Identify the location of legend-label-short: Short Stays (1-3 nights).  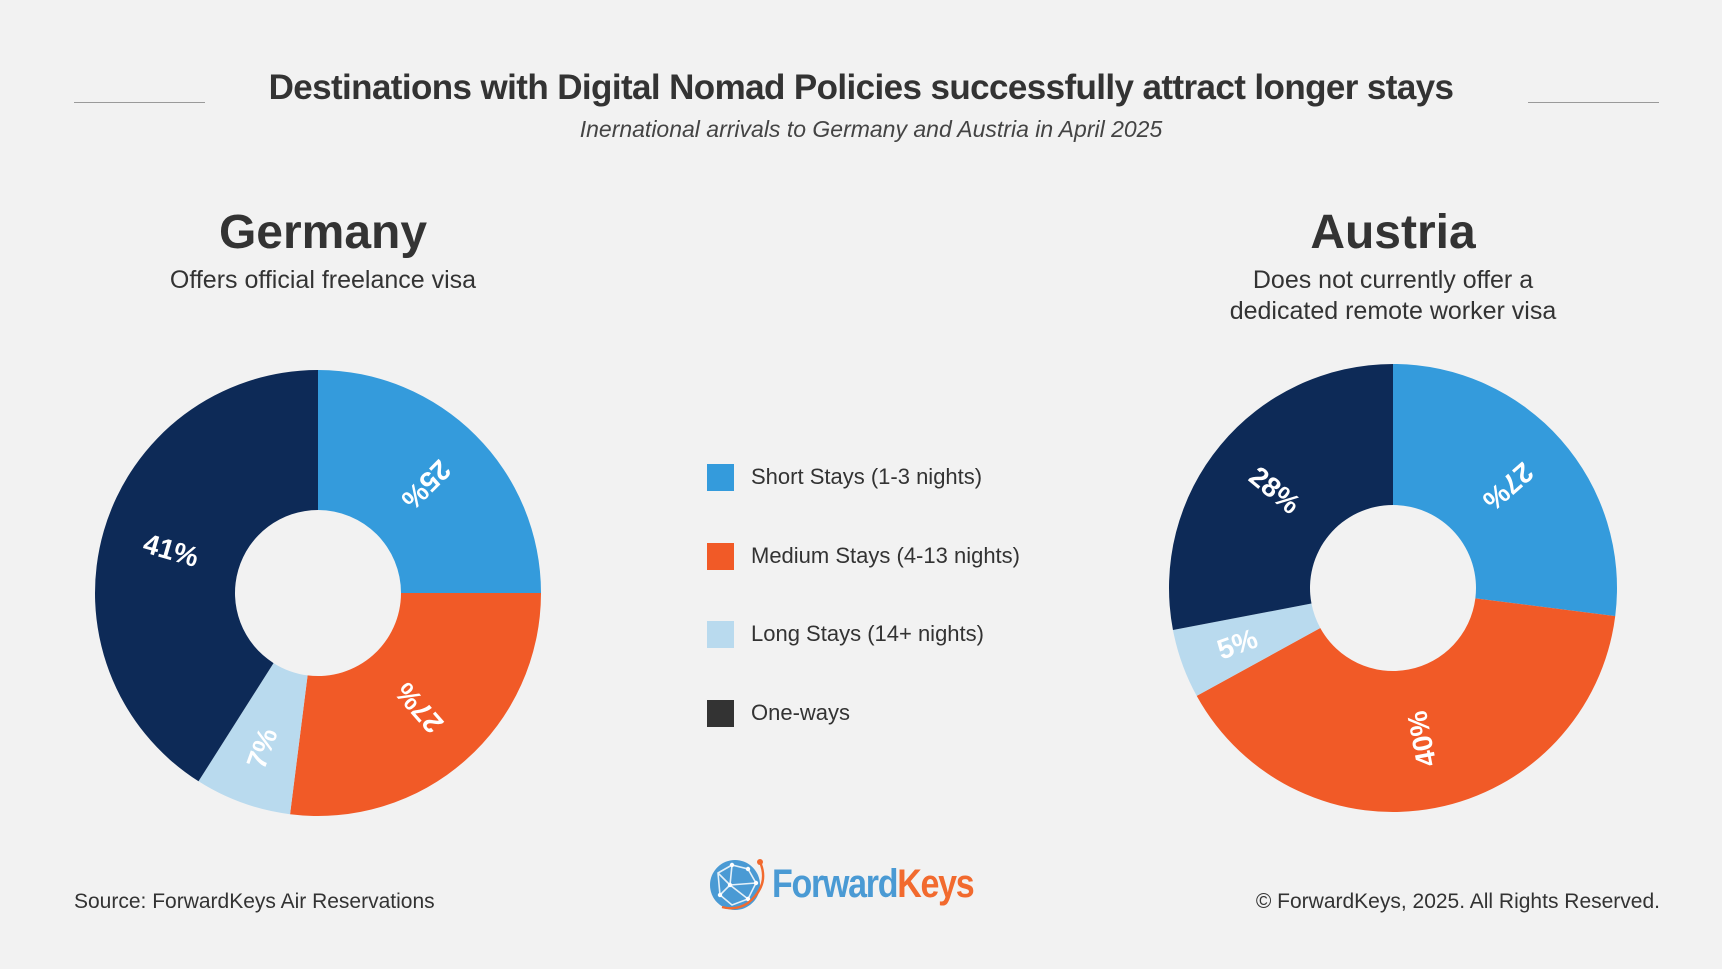
(867, 476).